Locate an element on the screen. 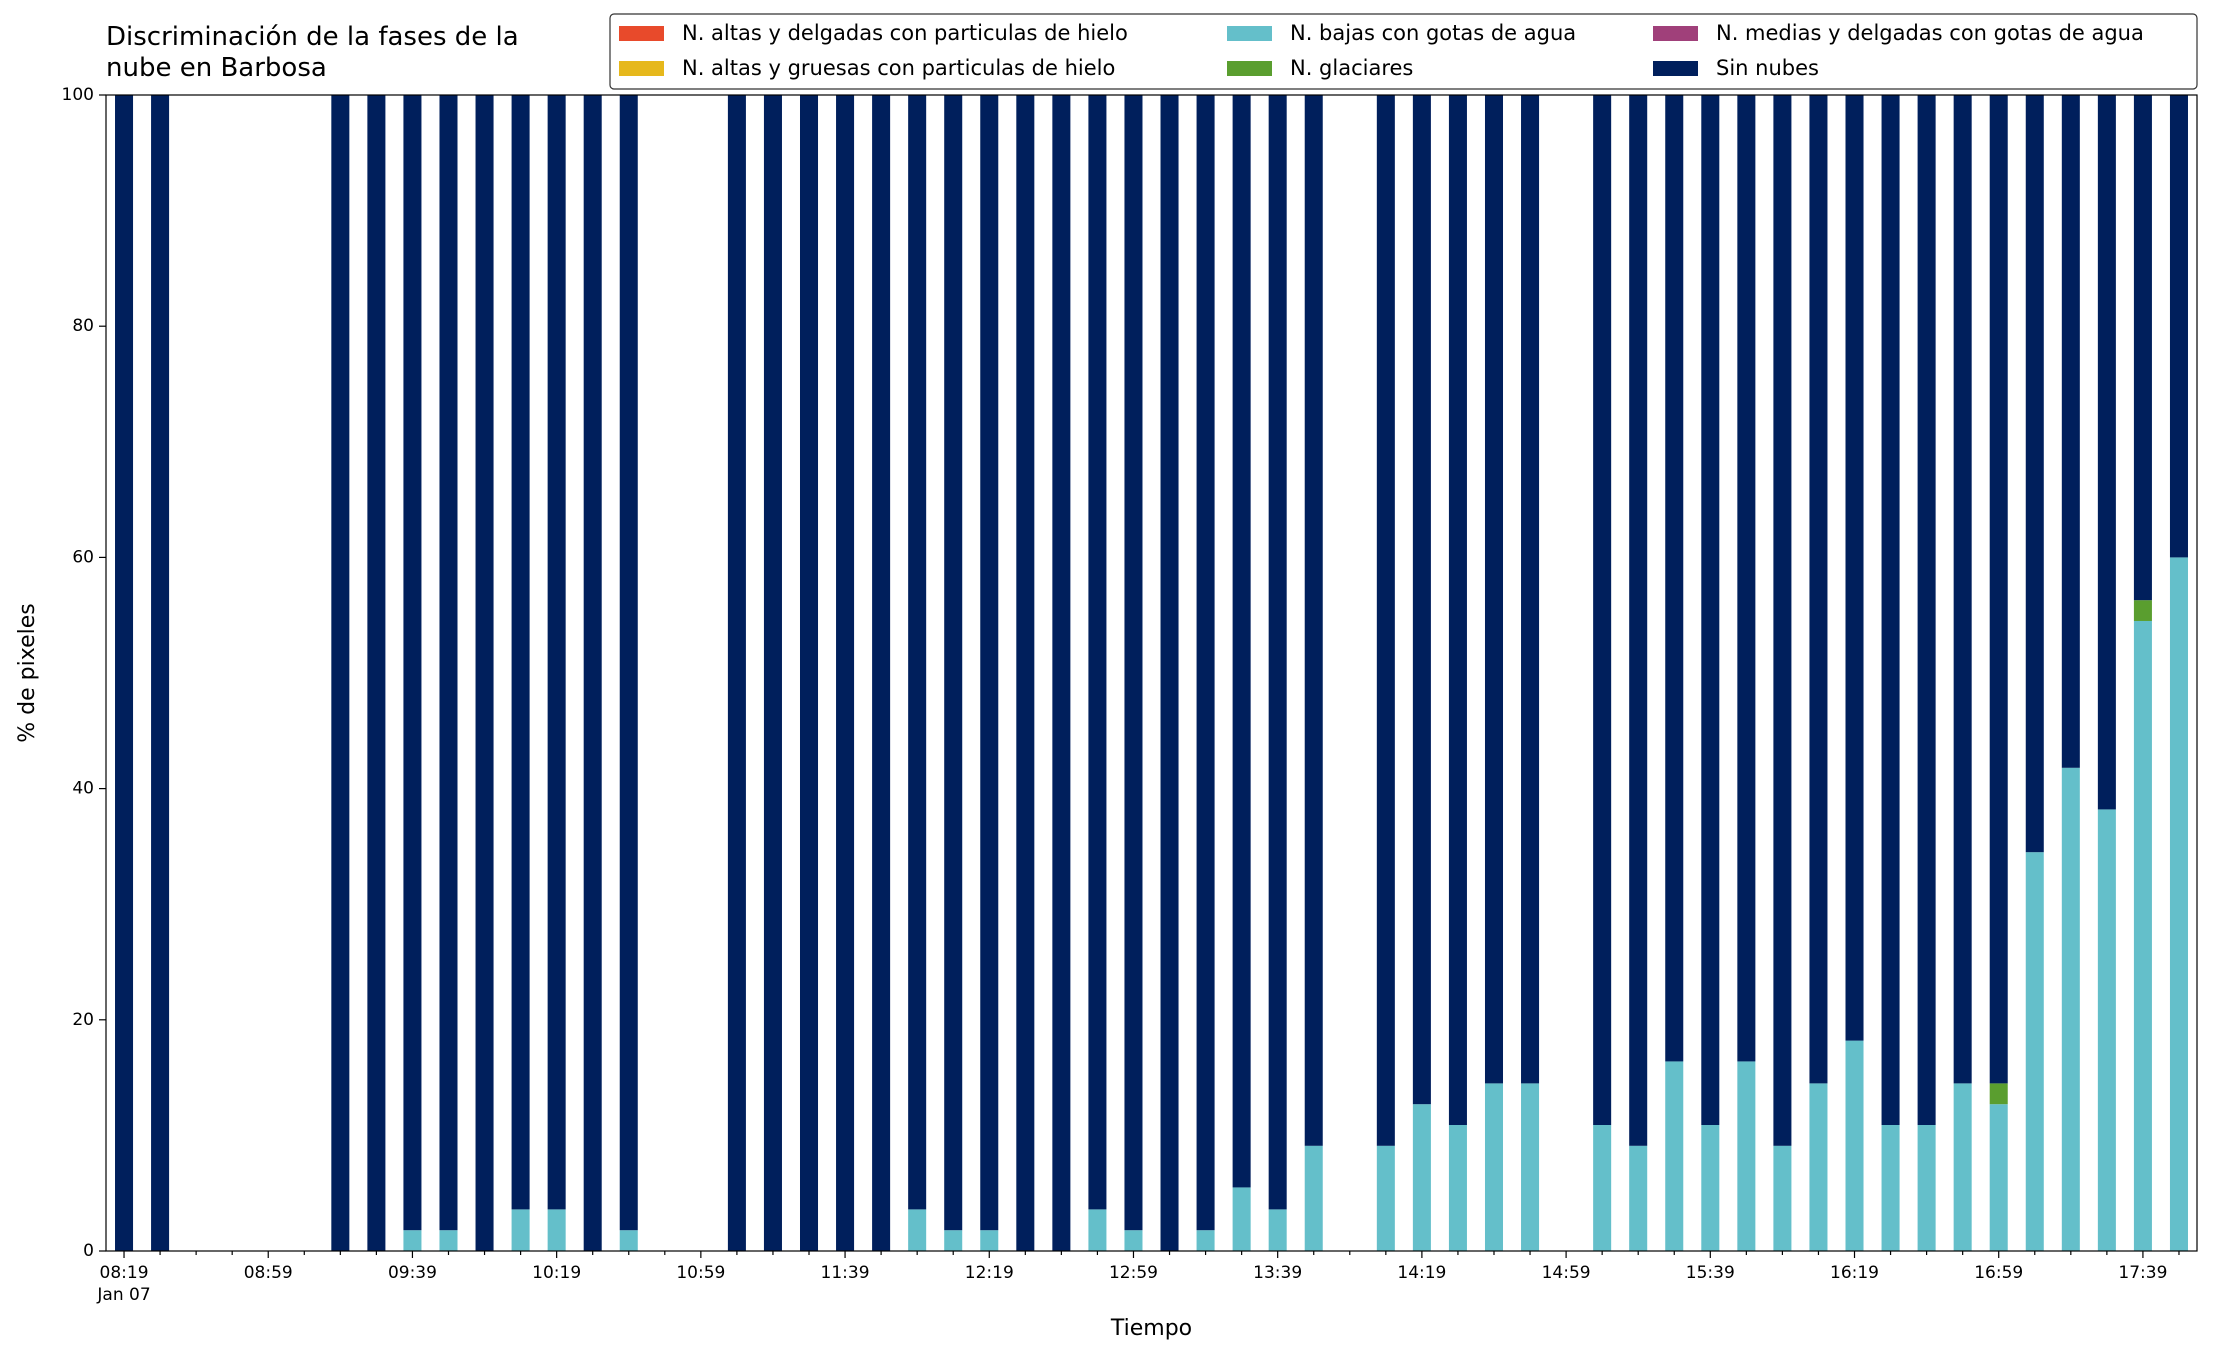 The width and height of the screenshot is (2216, 1355). legend-box is located at coordinates (1403, 51).